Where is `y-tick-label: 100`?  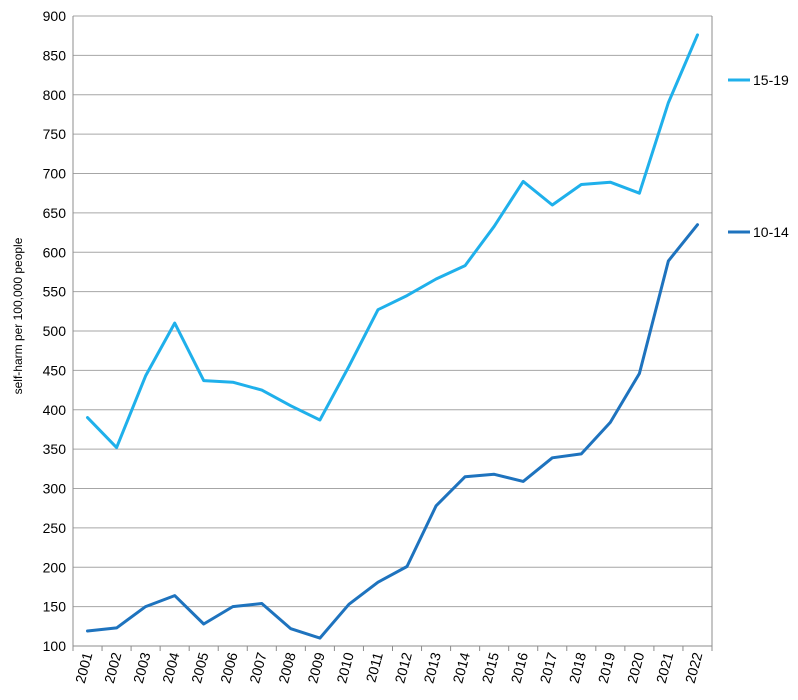 y-tick-label: 100 is located at coordinates (55, 646).